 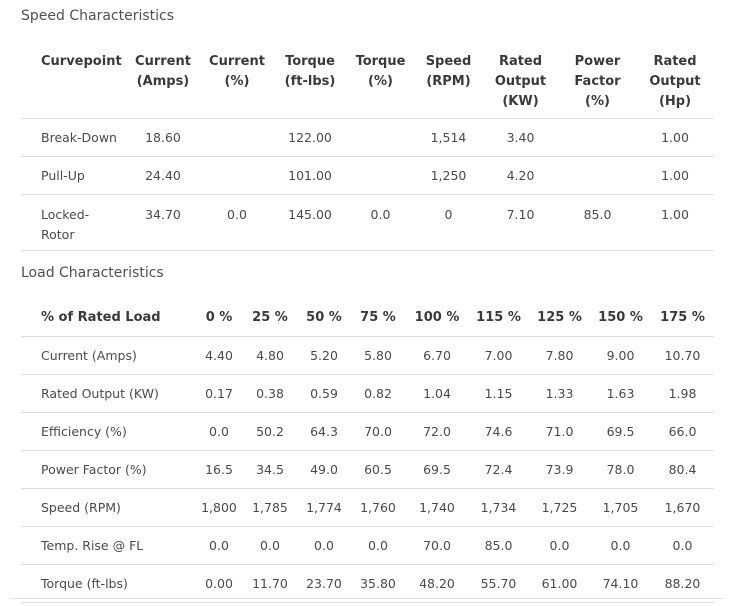 I want to click on speed-column-header: Current (%), so click(x=237, y=80).